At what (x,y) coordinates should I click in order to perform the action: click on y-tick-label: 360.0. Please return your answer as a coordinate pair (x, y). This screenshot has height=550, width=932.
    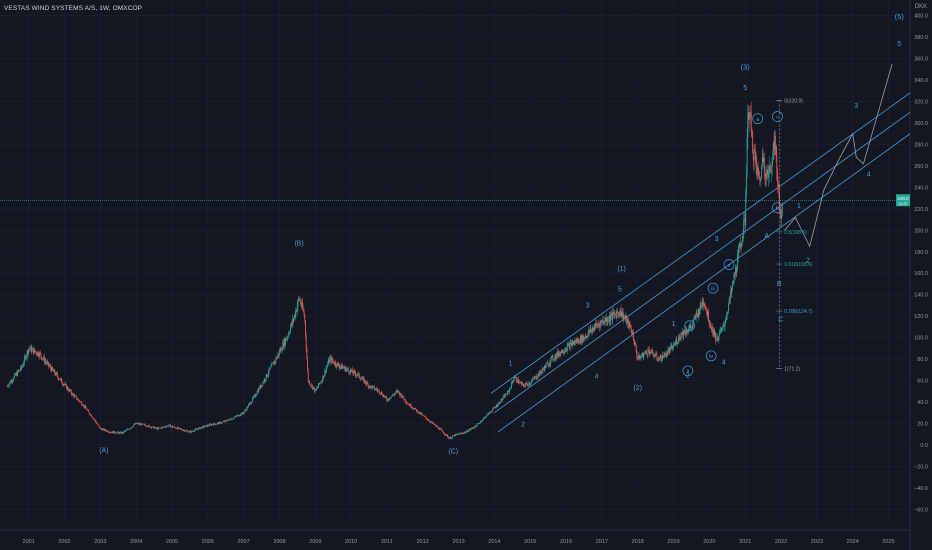
    Looking at the image, I should click on (921, 60).